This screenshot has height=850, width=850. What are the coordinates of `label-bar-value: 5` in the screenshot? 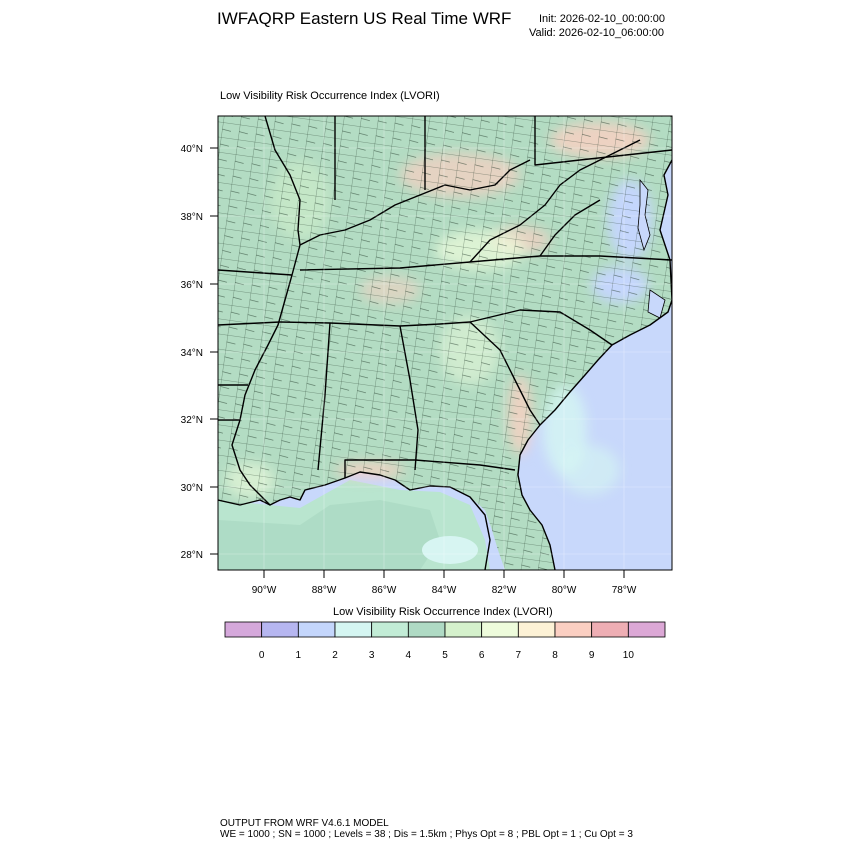 It's located at (445, 655).